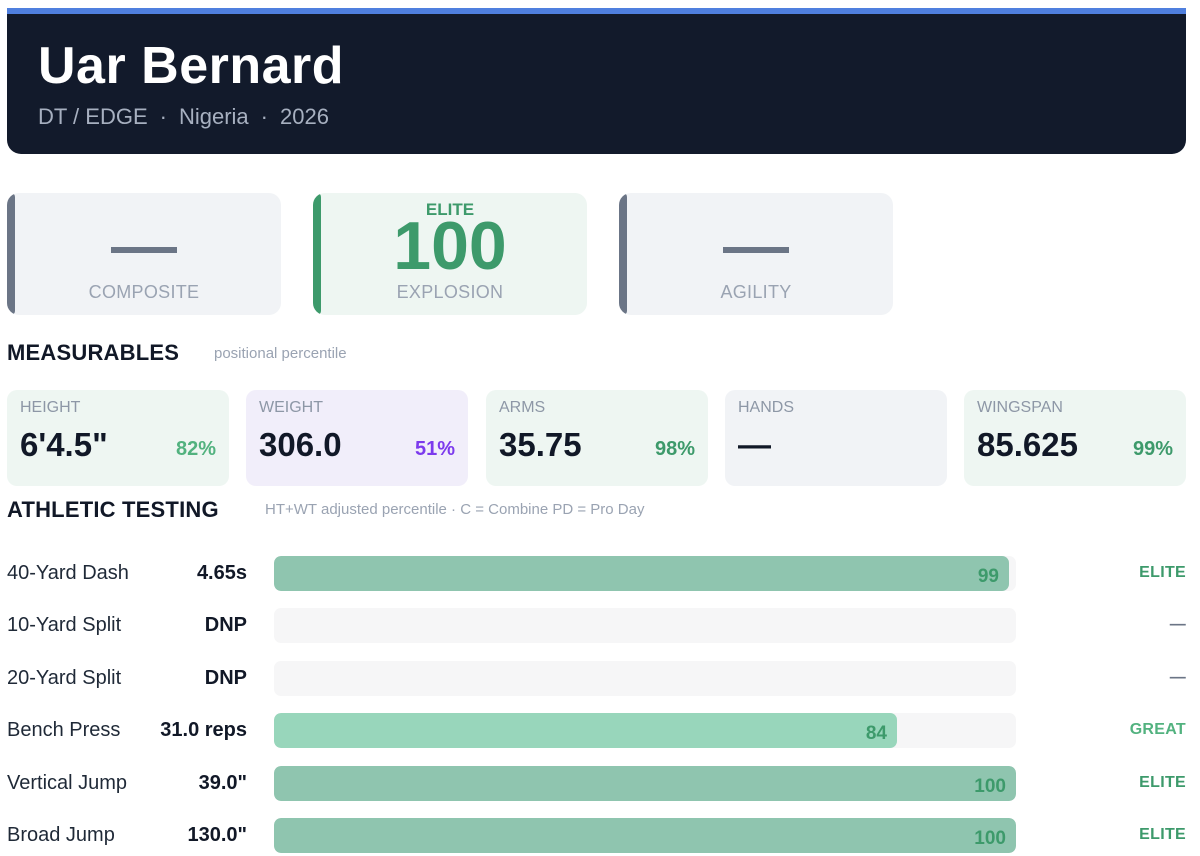 The height and width of the screenshot is (856, 1200). I want to click on test-row: Vertical Jump 39.0" 100 ELITE, so click(600, 783).